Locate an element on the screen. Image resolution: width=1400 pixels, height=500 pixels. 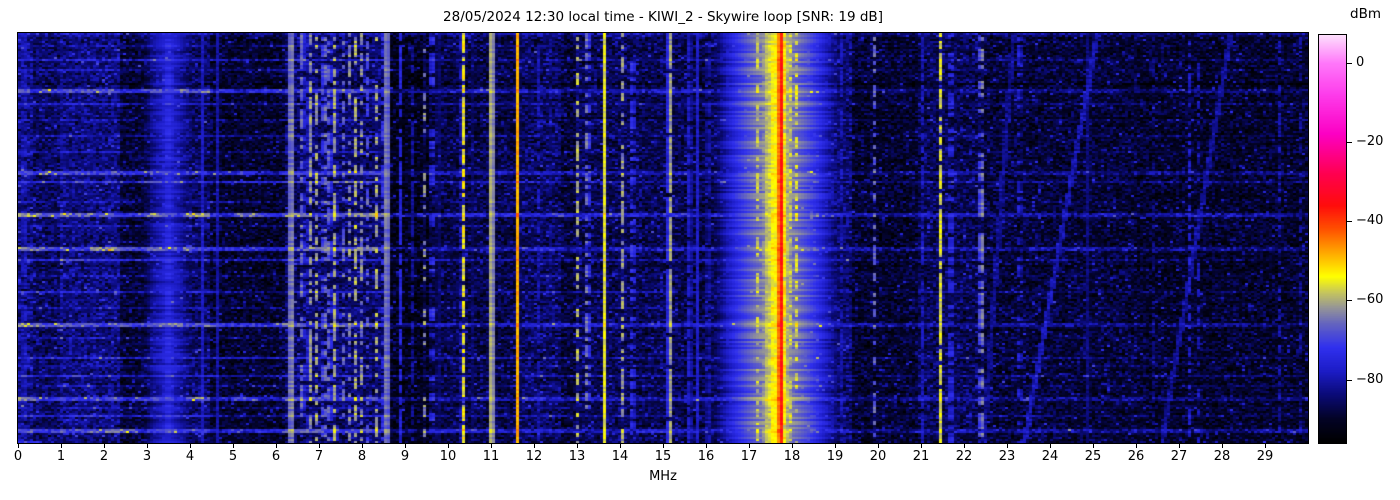
x-tick-label: 21 is located at coordinates (921, 456).